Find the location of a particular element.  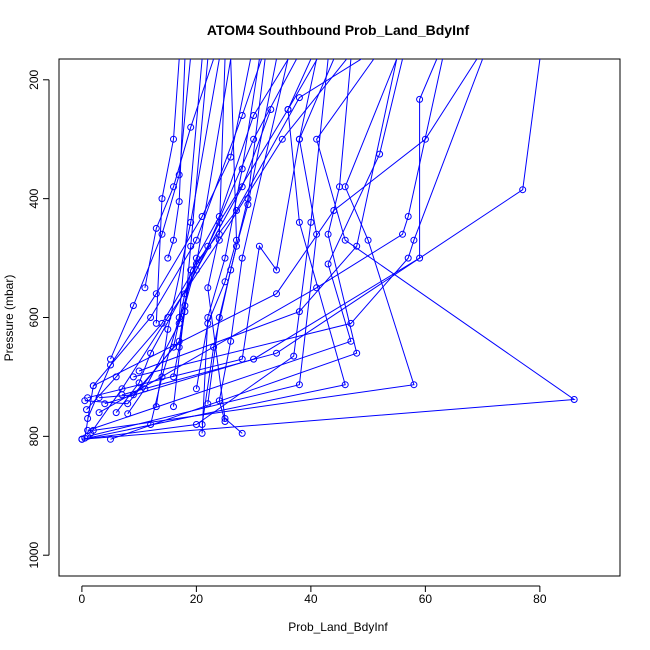

y-tick-label: 1000 is located at coordinates (34, 555).